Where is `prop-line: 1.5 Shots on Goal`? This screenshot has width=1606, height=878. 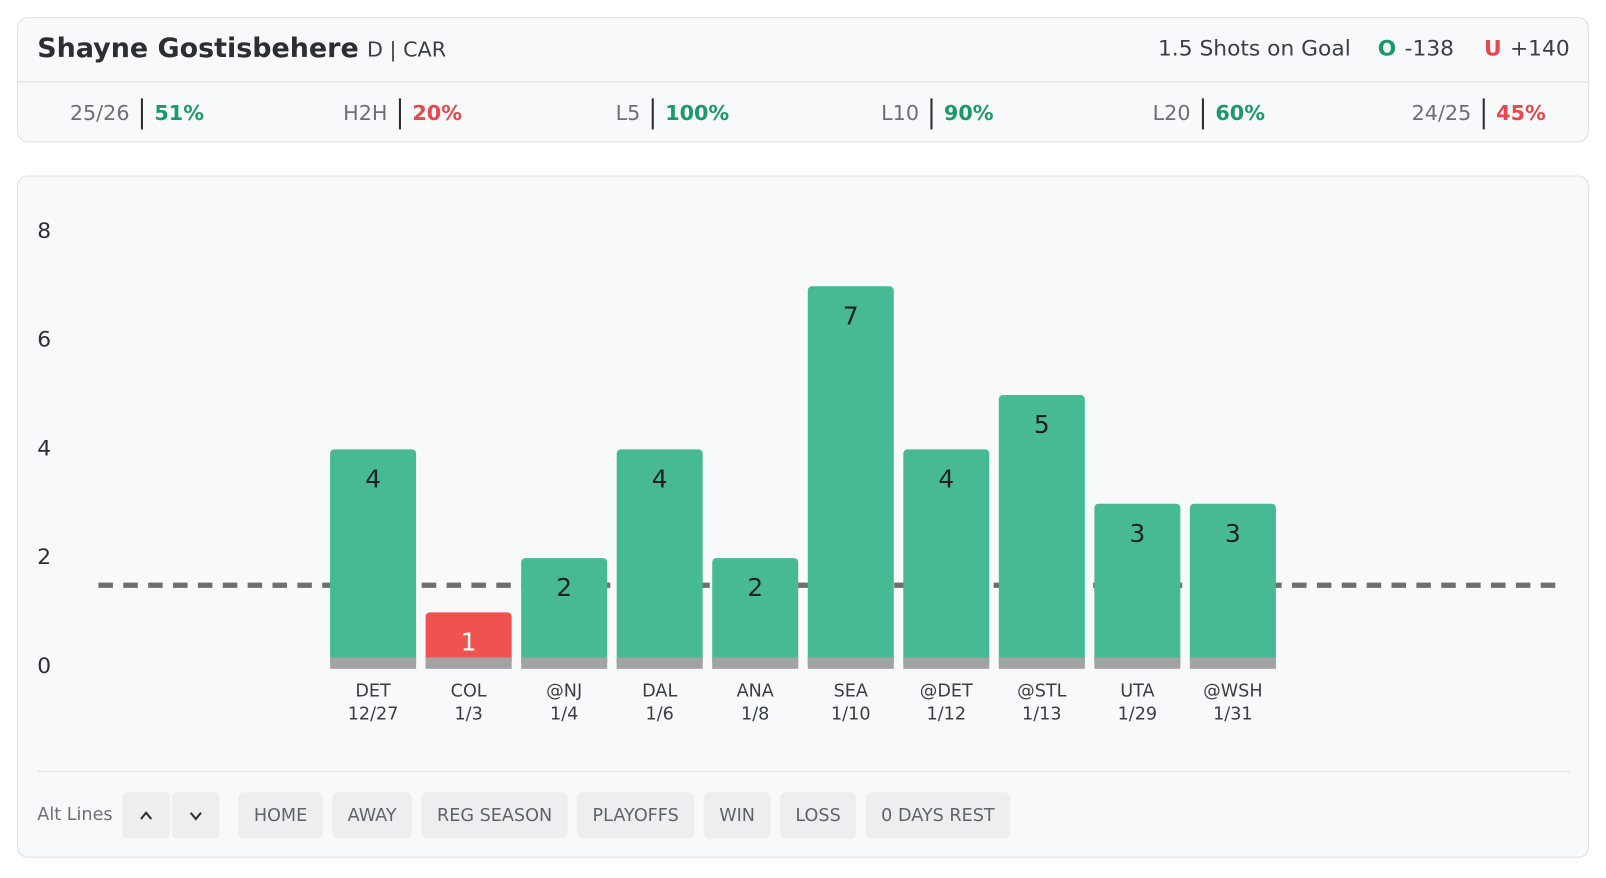
prop-line: 1.5 Shots on Goal is located at coordinates (1254, 49).